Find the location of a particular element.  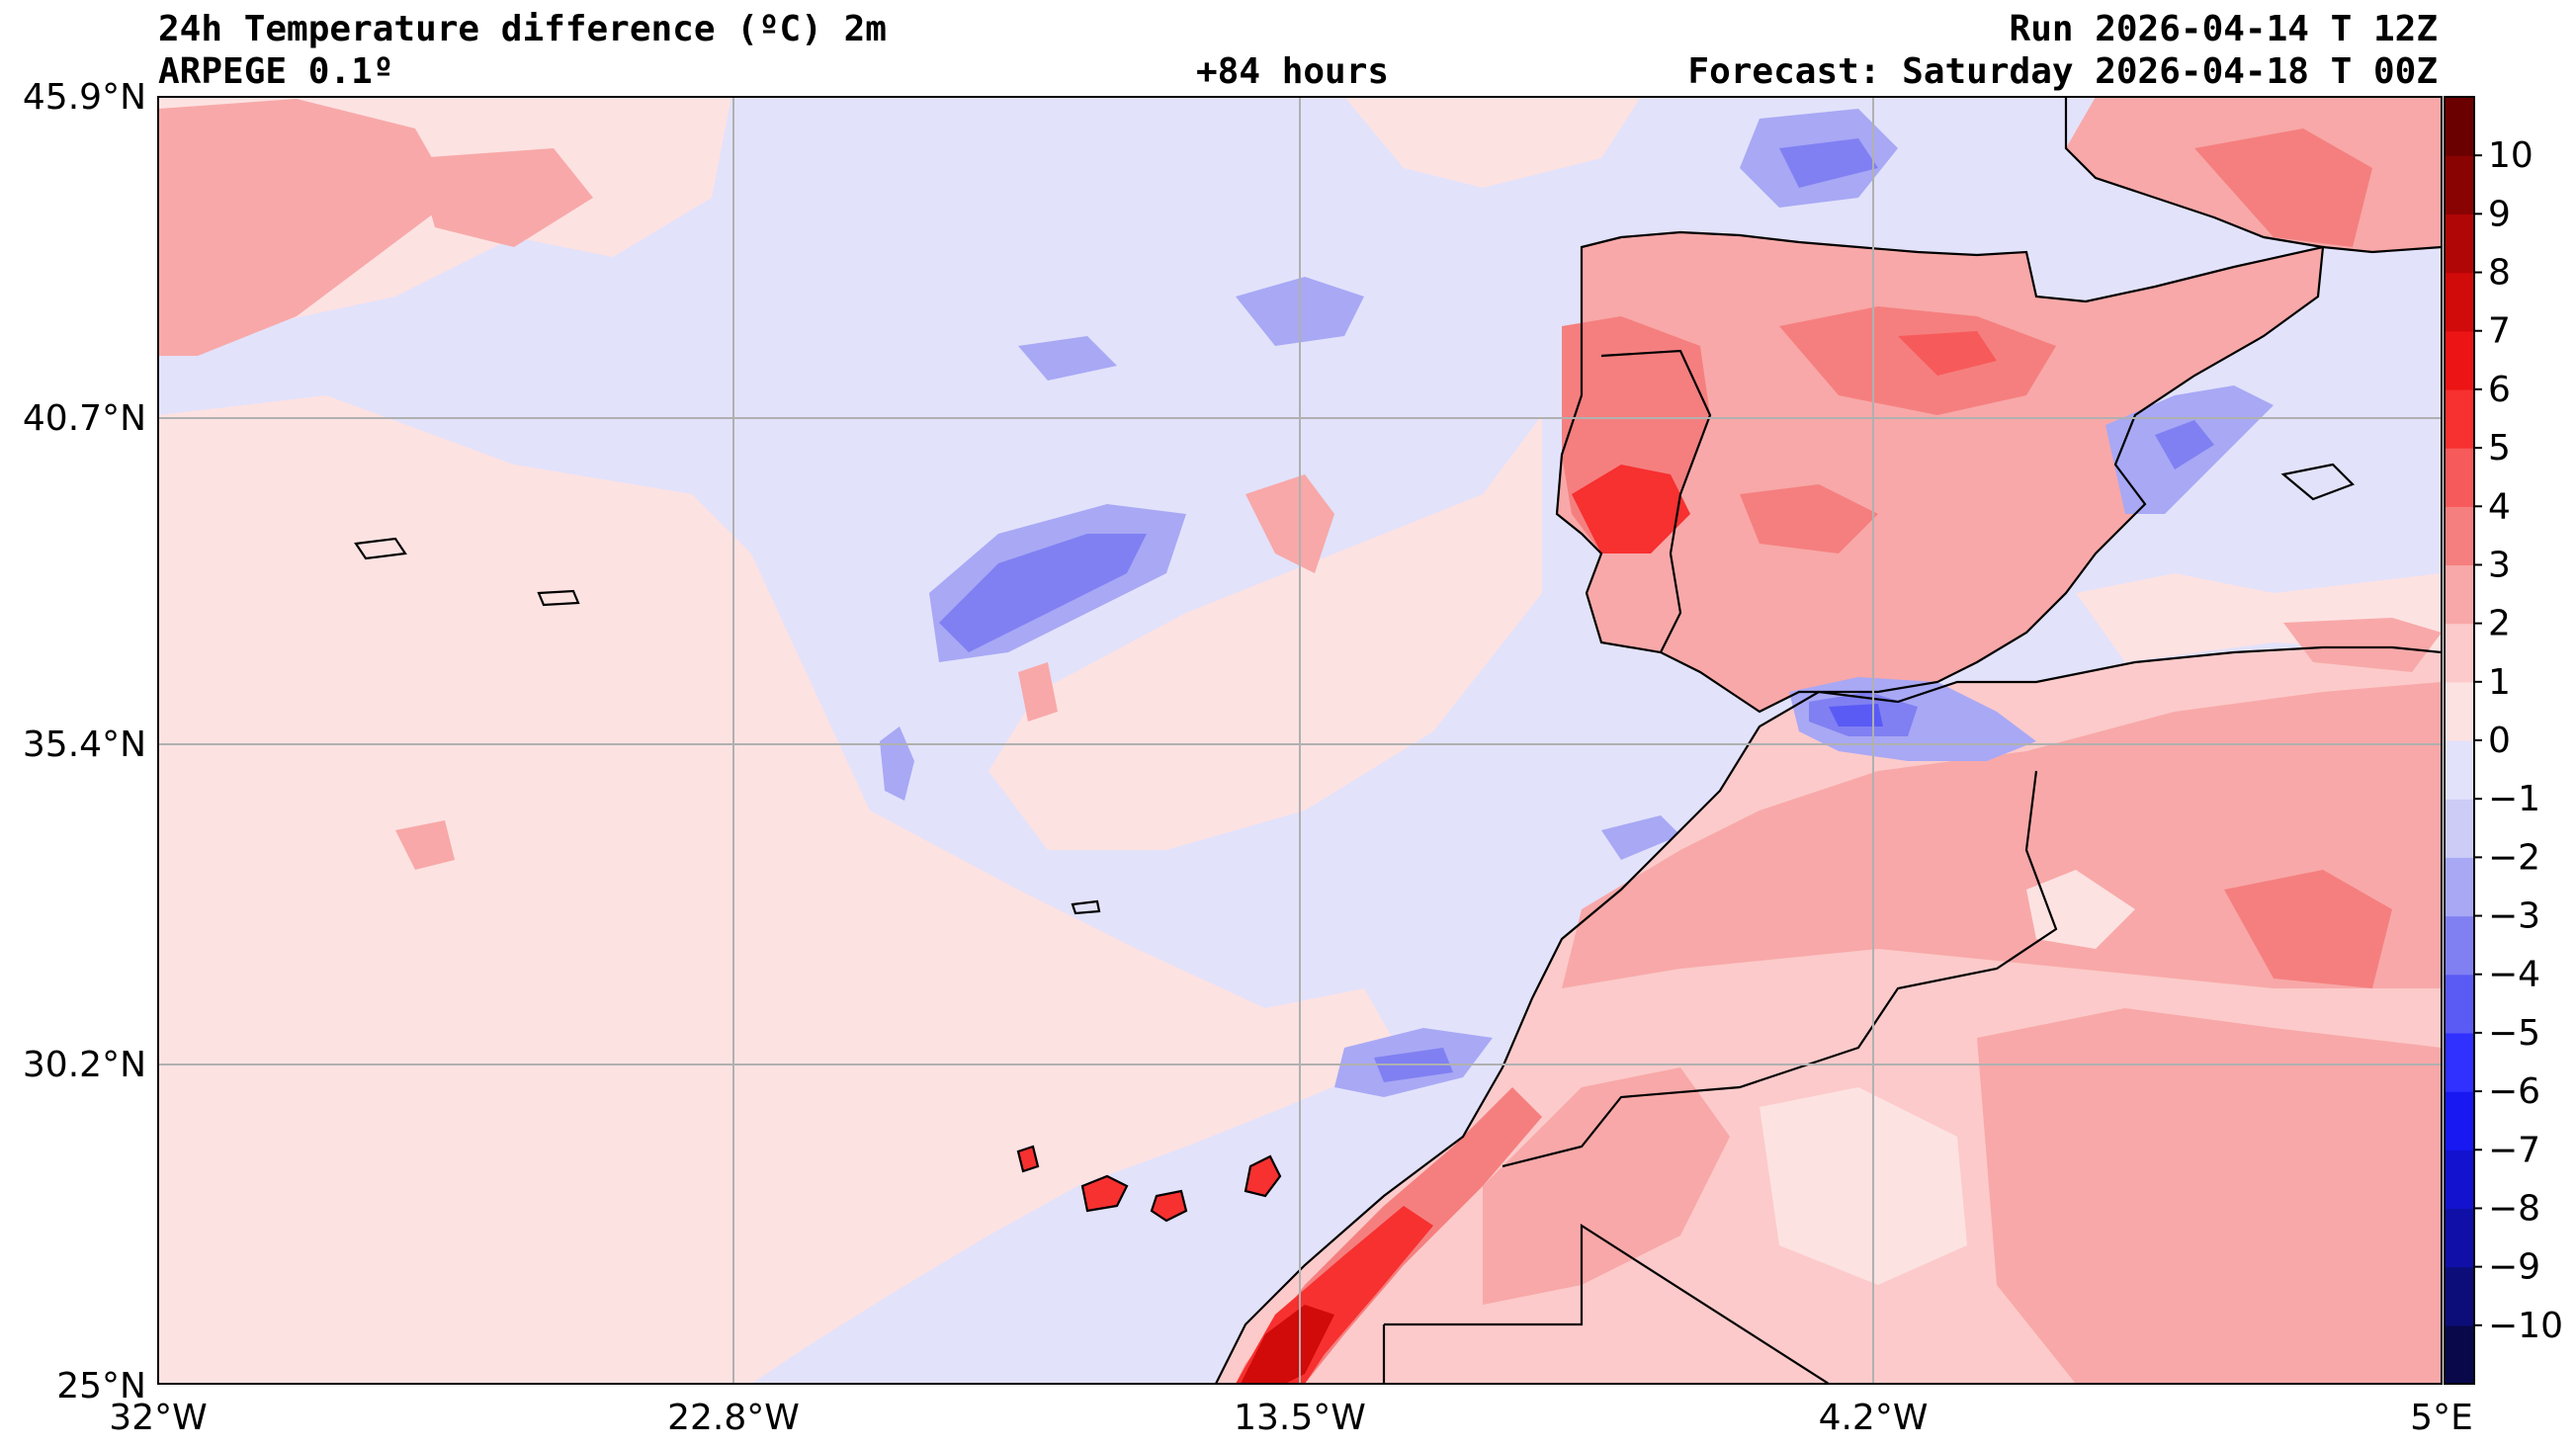

lon-label: 22.8°W is located at coordinates (733, 1418).